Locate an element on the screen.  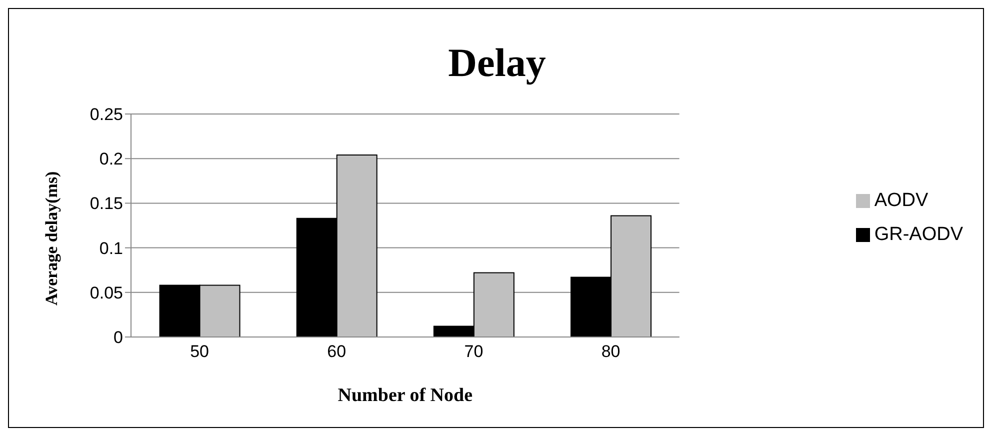
y-tick-label: 0.1 is located at coordinates (111, 248).